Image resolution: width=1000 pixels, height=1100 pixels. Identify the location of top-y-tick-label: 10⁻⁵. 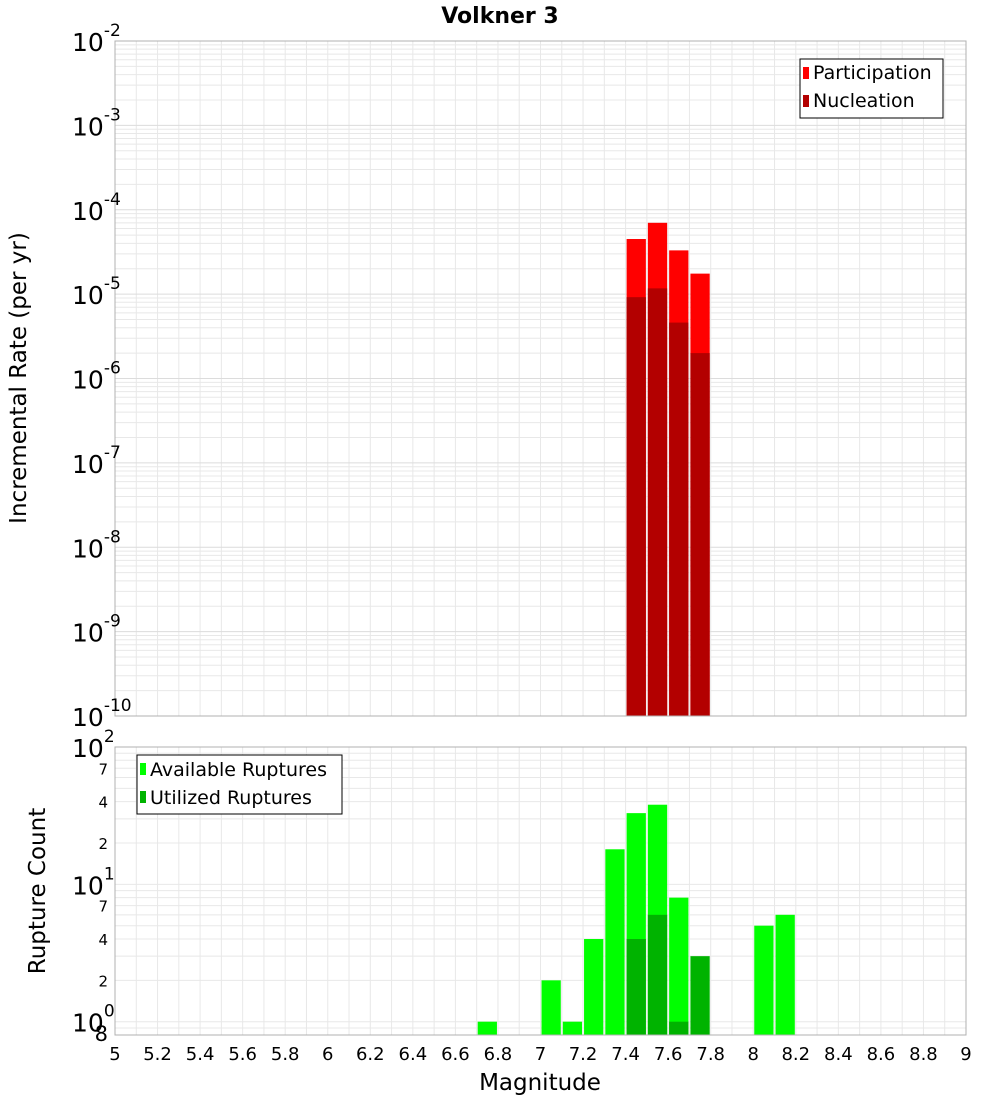
(96, 292).